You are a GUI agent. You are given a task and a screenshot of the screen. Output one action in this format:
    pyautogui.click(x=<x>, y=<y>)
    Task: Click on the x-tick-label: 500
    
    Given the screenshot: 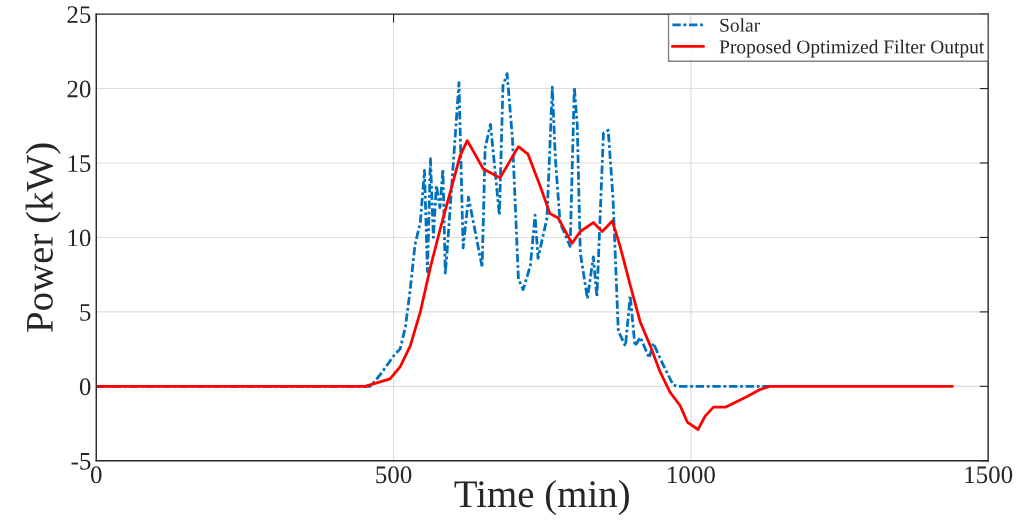 What is the action you would take?
    pyautogui.click(x=394, y=475)
    